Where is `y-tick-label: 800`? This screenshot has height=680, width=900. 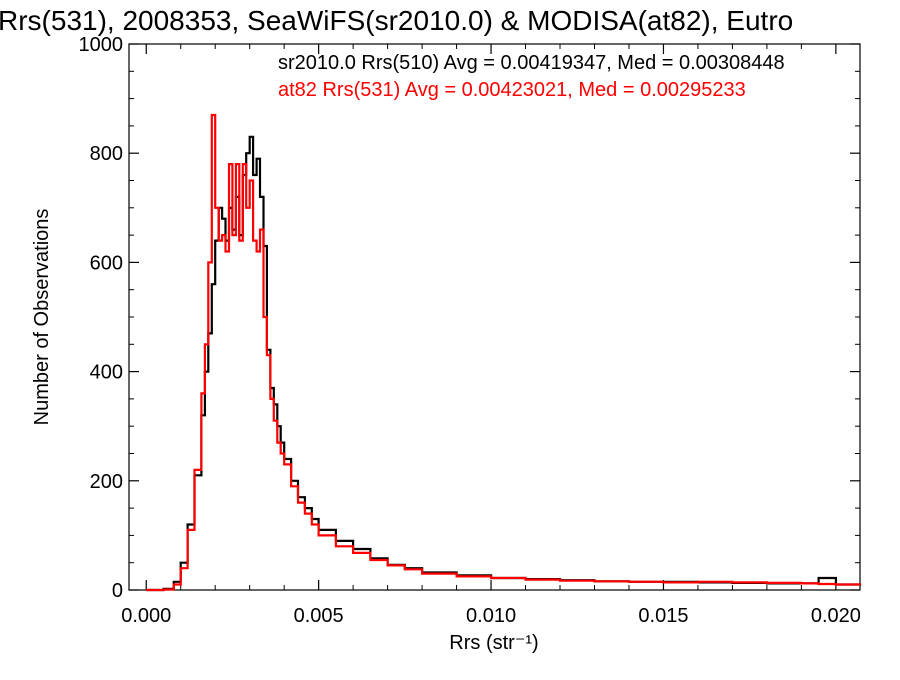 y-tick-label: 800 is located at coordinates (106, 154).